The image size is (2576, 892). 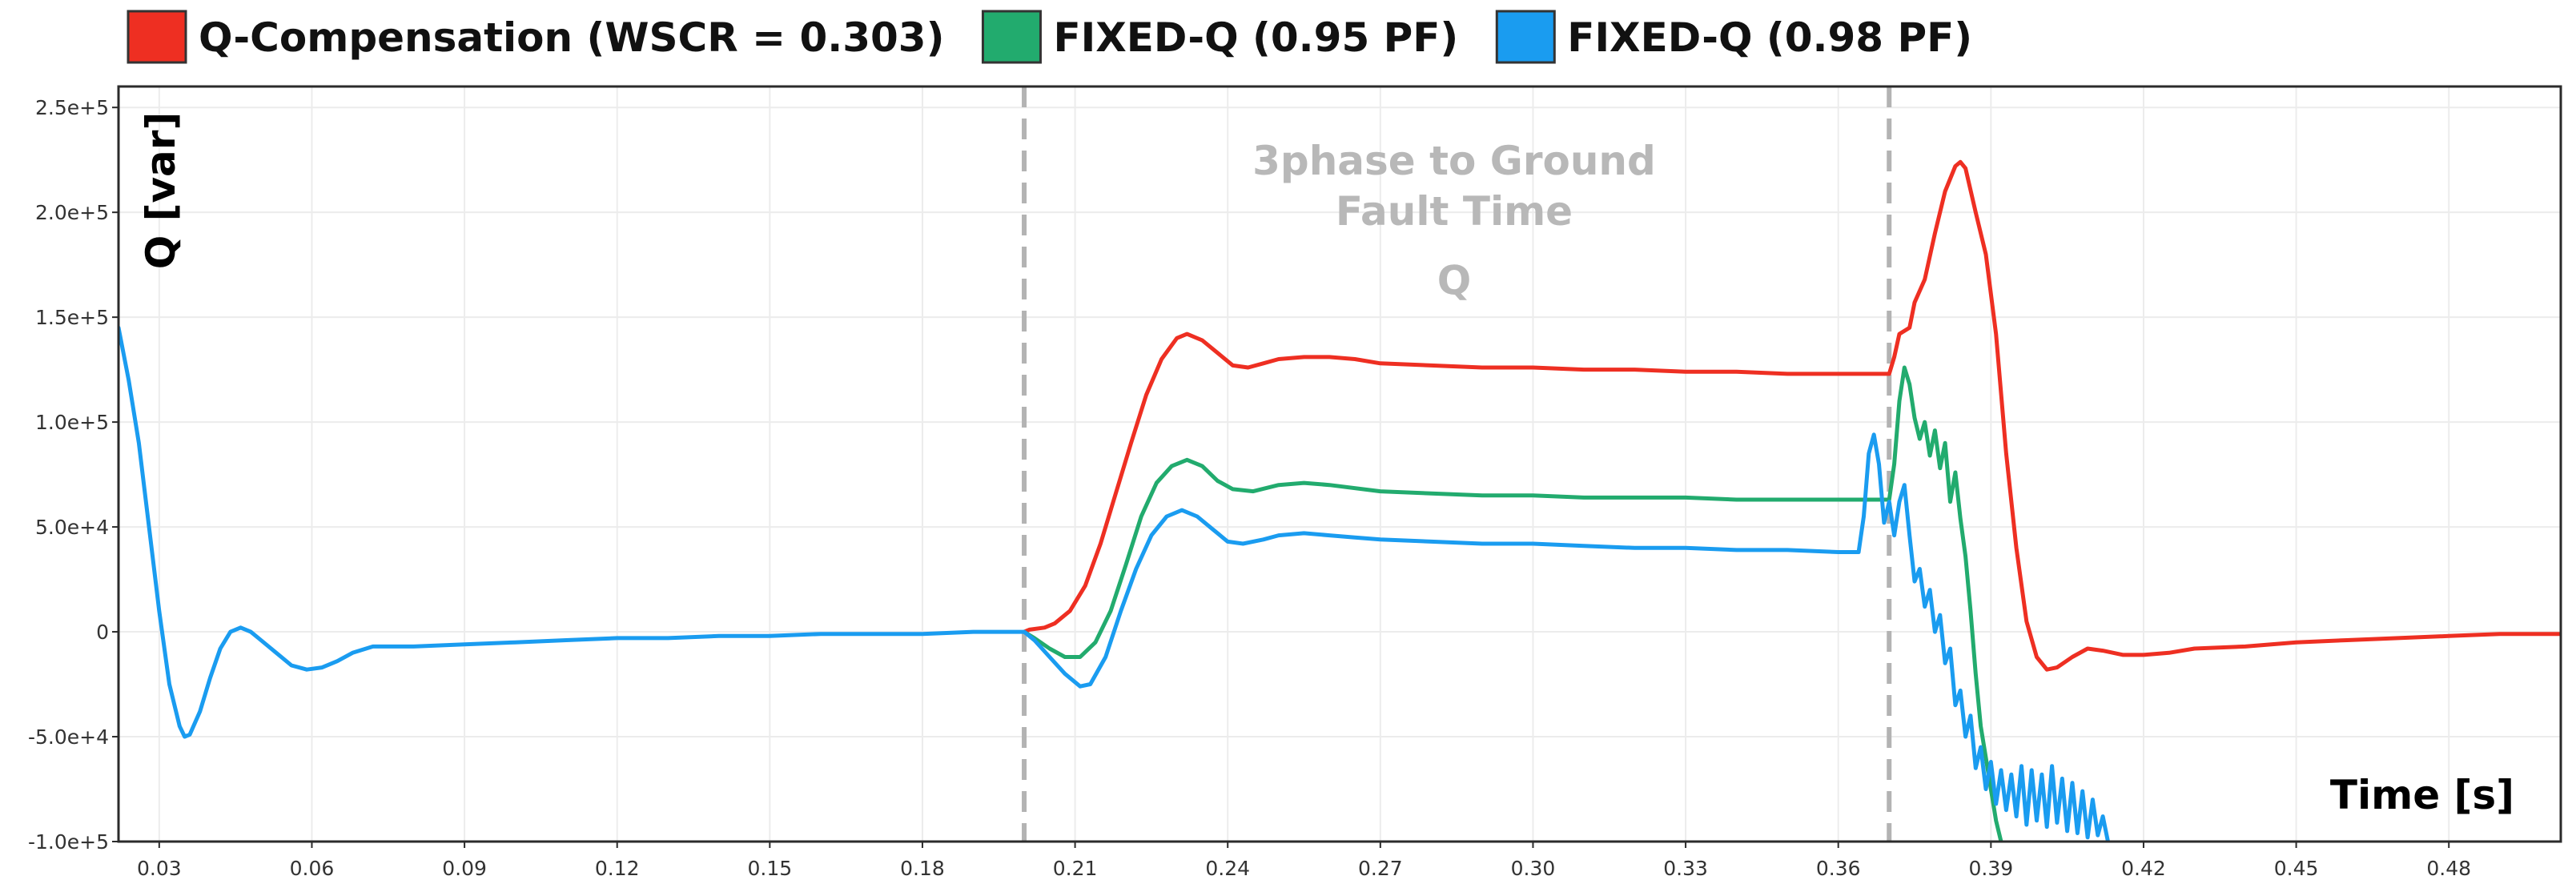 I want to click on x-tick-label: 0.30, so click(x=1533, y=868).